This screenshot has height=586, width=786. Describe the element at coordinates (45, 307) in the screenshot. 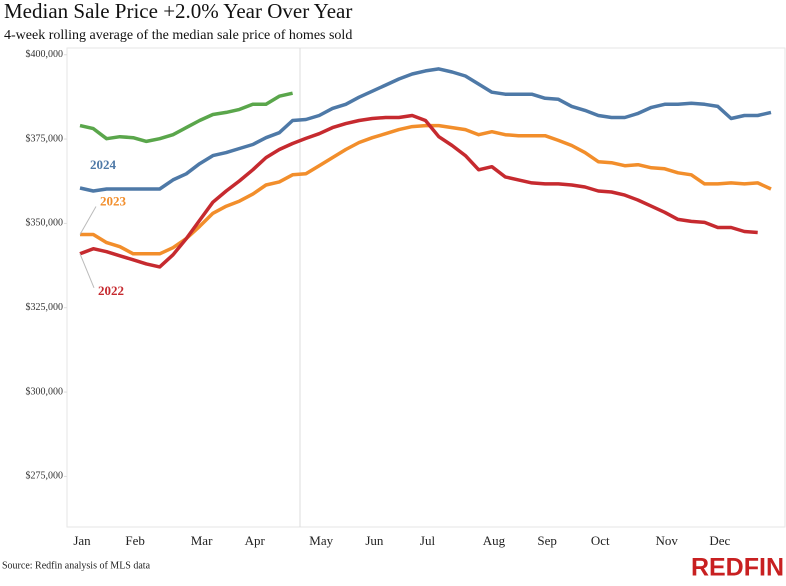

I see `y-tick-label: $325,000` at that location.